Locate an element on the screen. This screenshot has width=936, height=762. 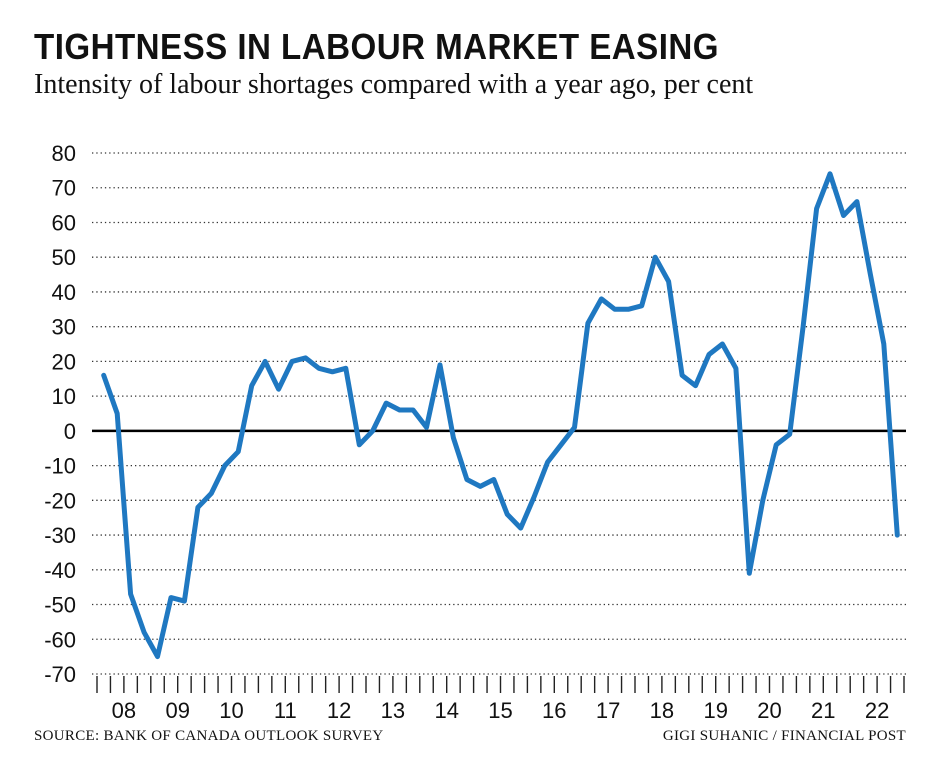
x-tick-label: 20 is located at coordinates (769, 710).